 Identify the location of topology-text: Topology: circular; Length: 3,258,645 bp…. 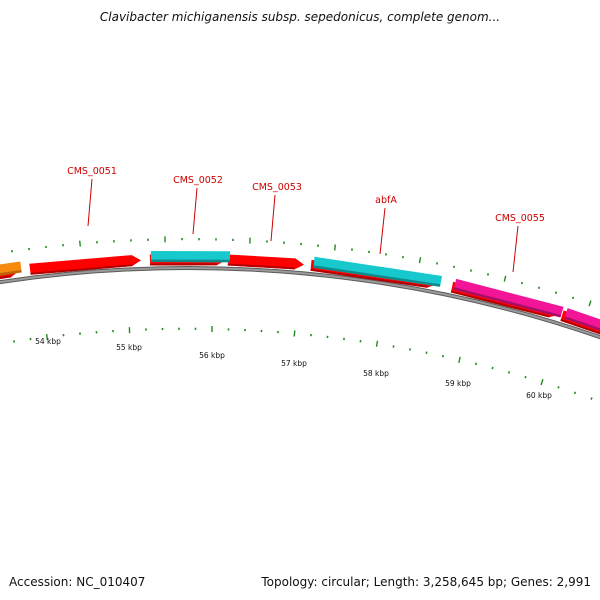
(426, 582).